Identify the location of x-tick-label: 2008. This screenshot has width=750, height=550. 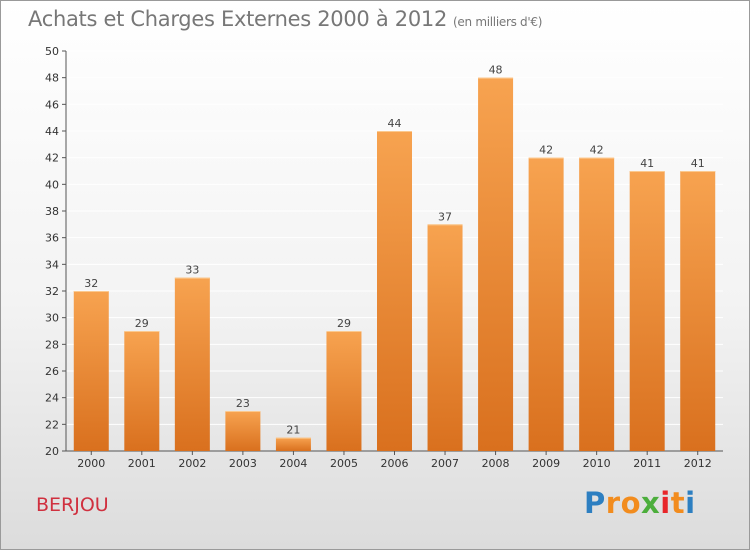
(496, 463).